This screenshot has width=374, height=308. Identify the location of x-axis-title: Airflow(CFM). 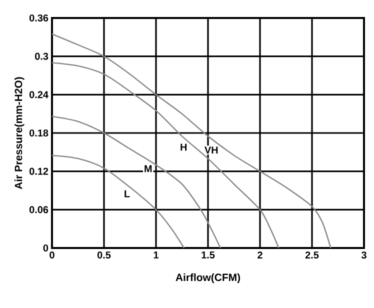
(208, 278).